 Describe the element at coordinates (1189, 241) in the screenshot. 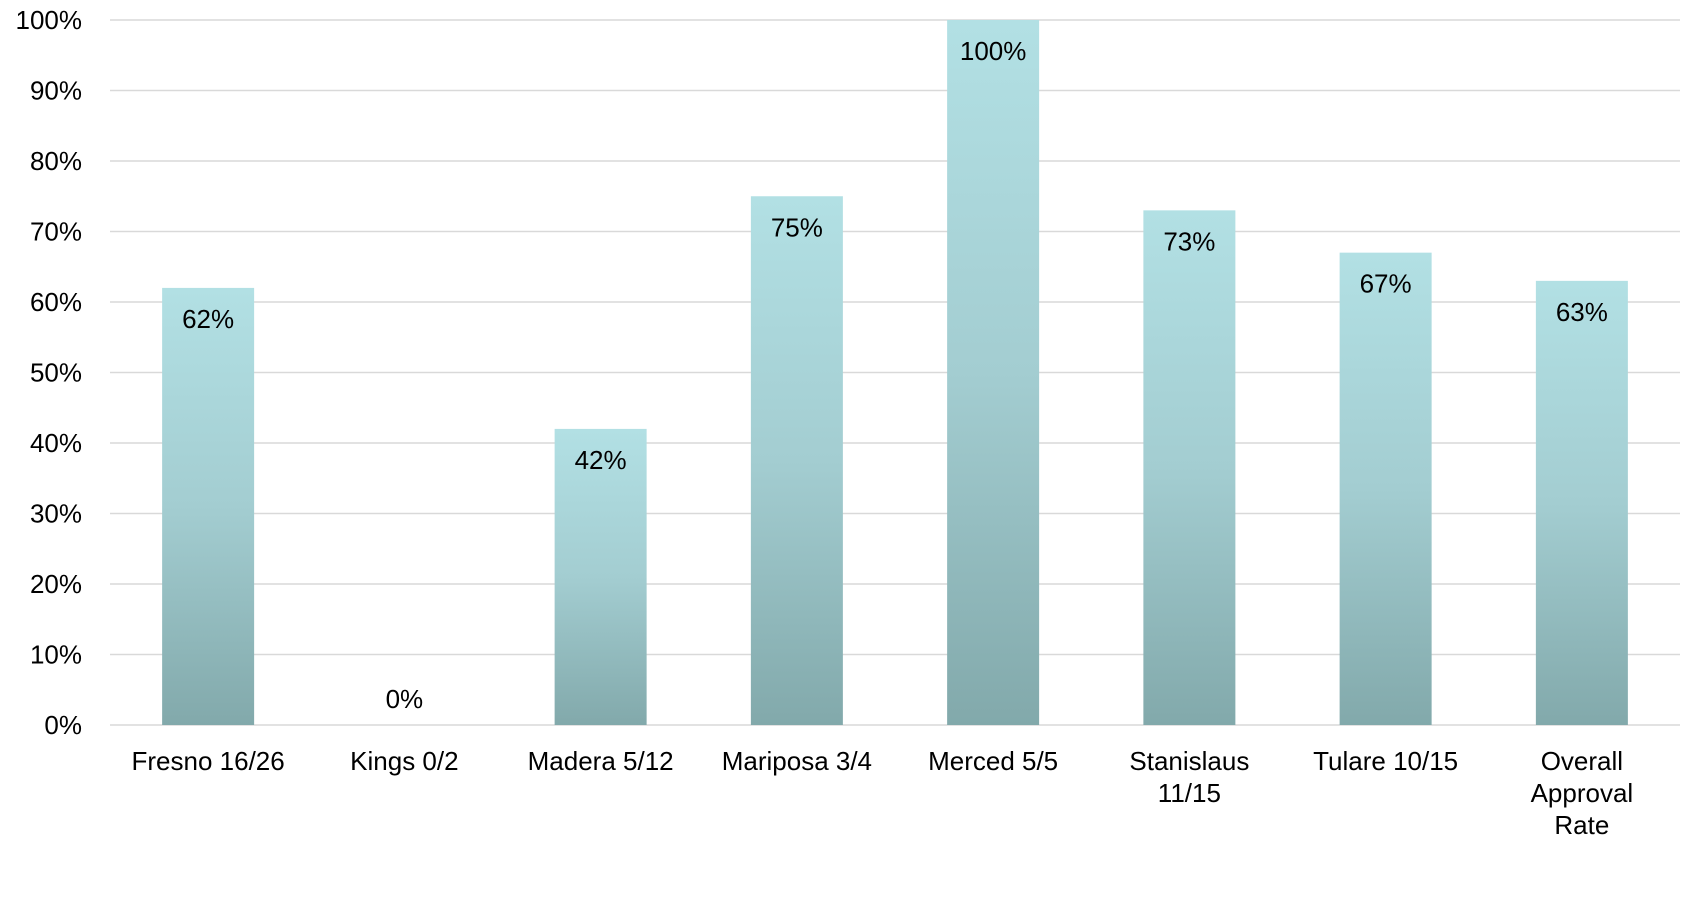

I see `data-label: 73%` at that location.